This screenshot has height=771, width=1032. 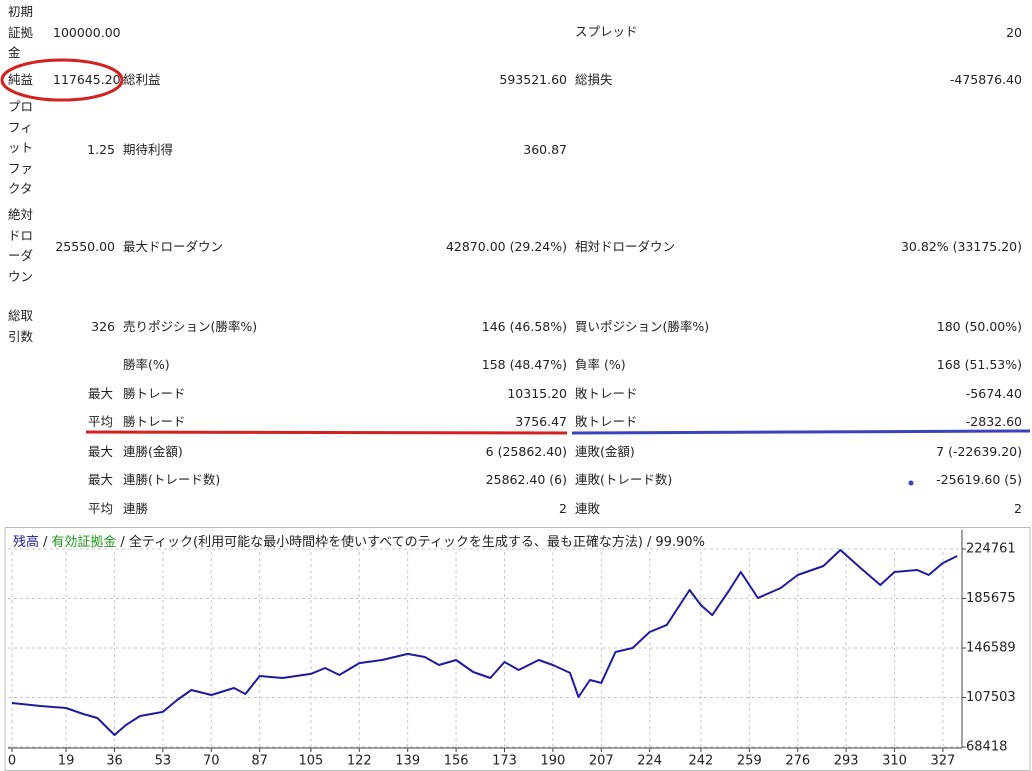 What do you see at coordinates (173, 246) in the screenshot?
I see `label: 最大ドローダウン` at bounding box center [173, 246].